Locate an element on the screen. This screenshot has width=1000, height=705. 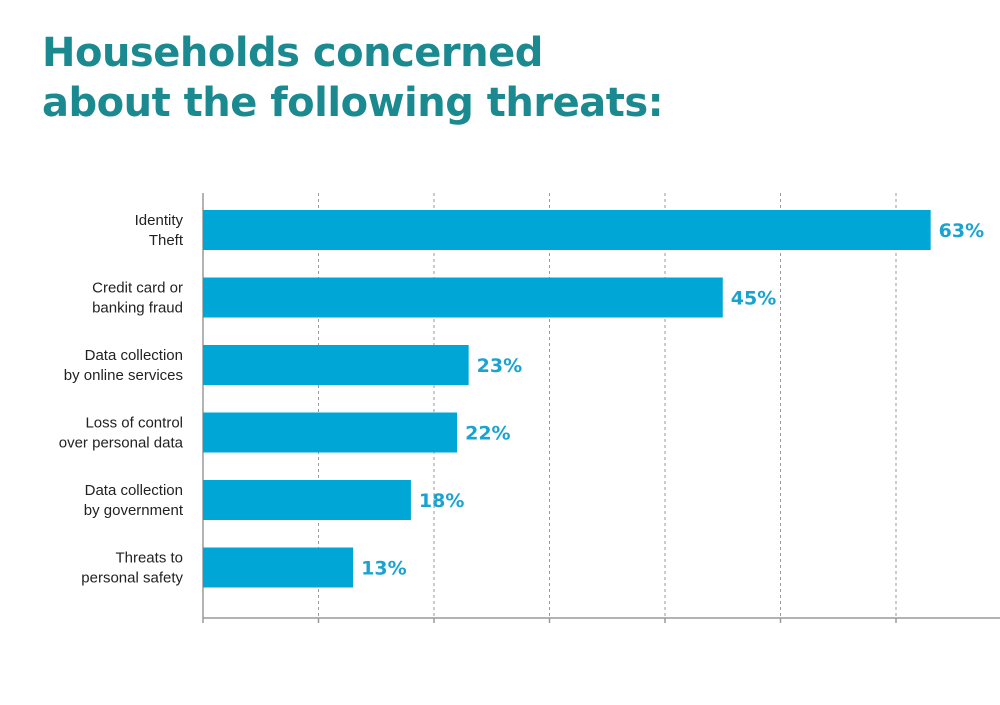
category-label: Loss of control over personal data is located at coordinates (121, 433).